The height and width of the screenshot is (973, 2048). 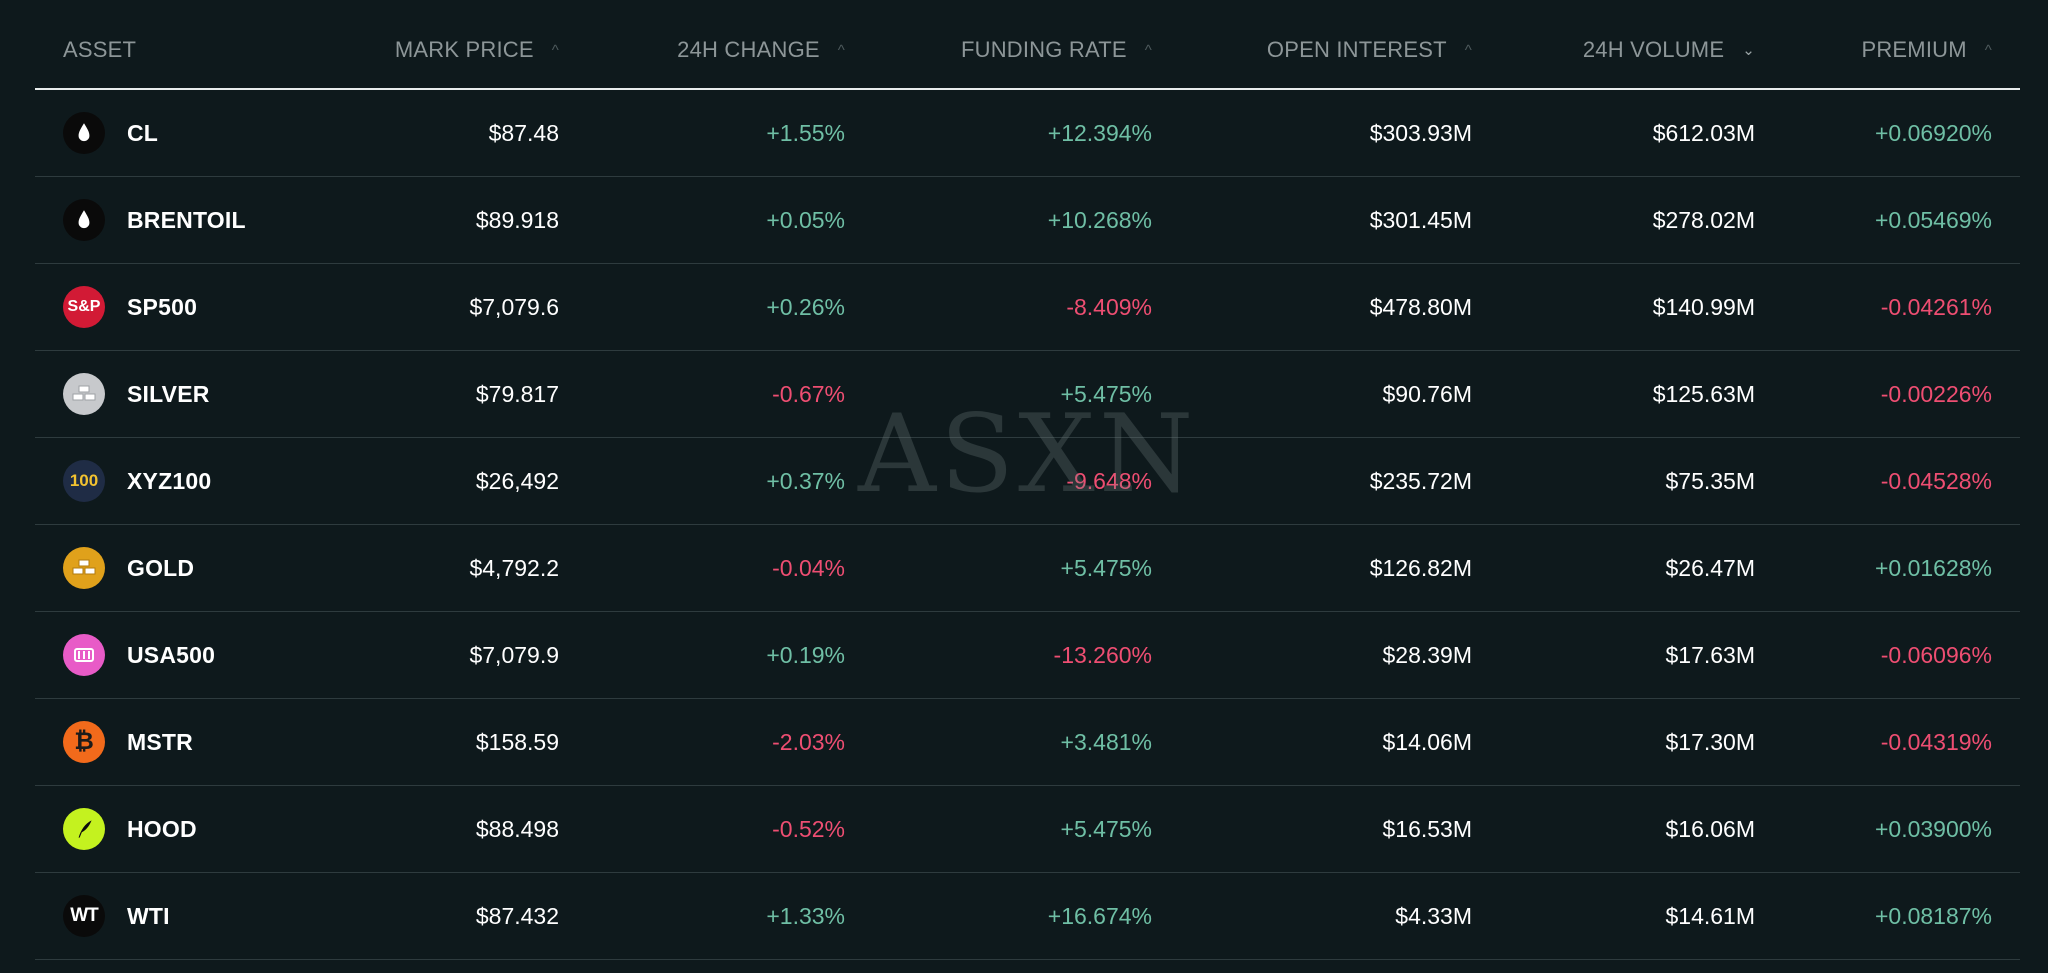 I want to click on asset-cell: SILVER, so click(x=136, y=394).